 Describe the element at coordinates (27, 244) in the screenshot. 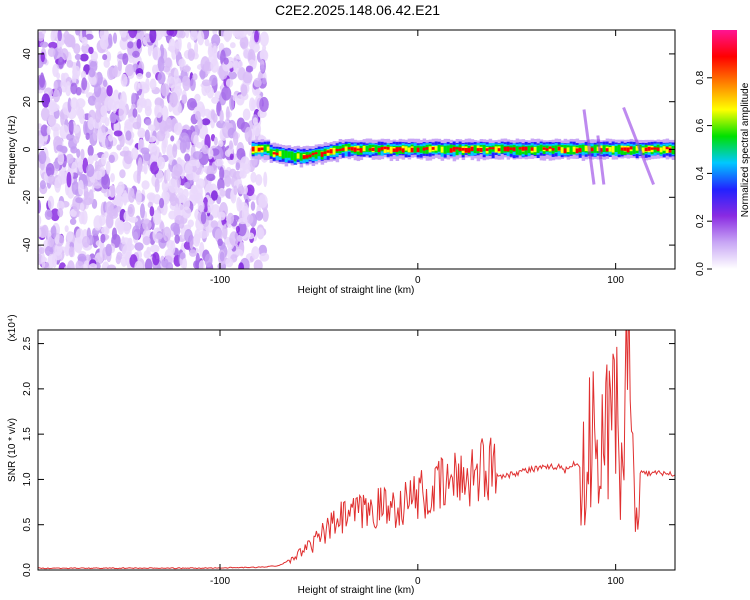

I see `heatmap-y-tick-label: -40` at that location.